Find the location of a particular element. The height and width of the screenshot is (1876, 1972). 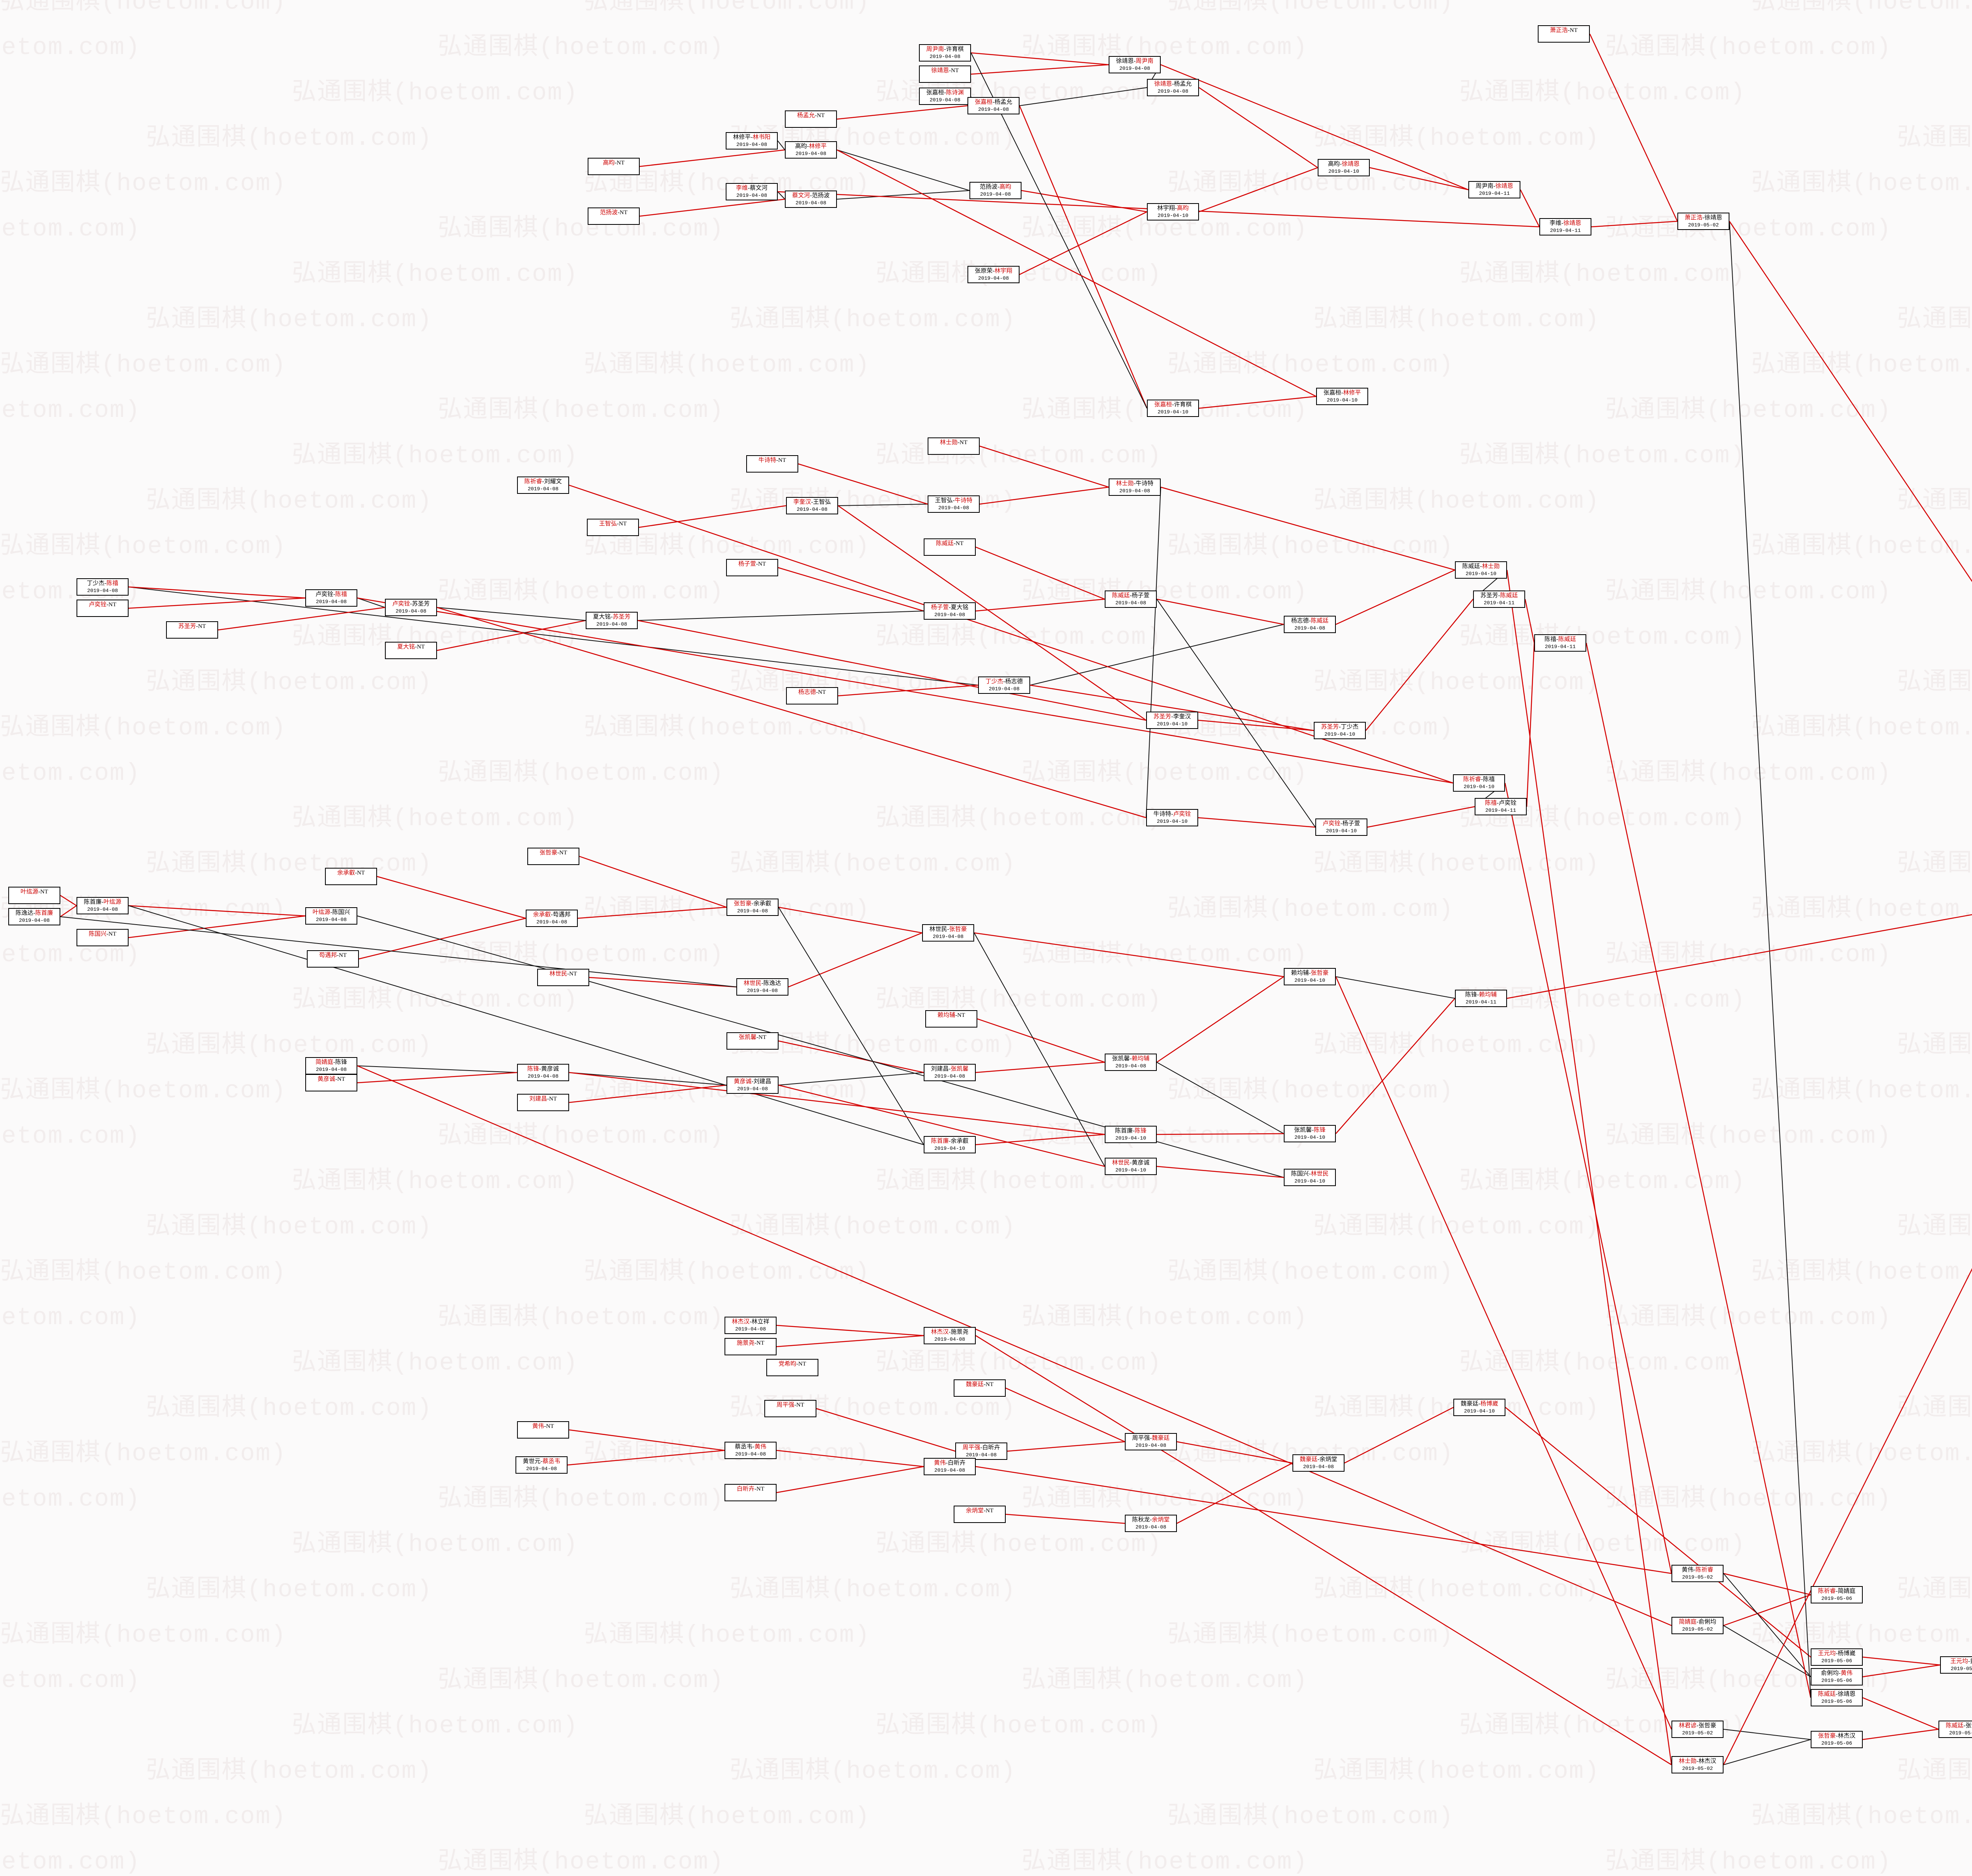

match-node: 夏大铭-NT is located at coordinates (411, 650).